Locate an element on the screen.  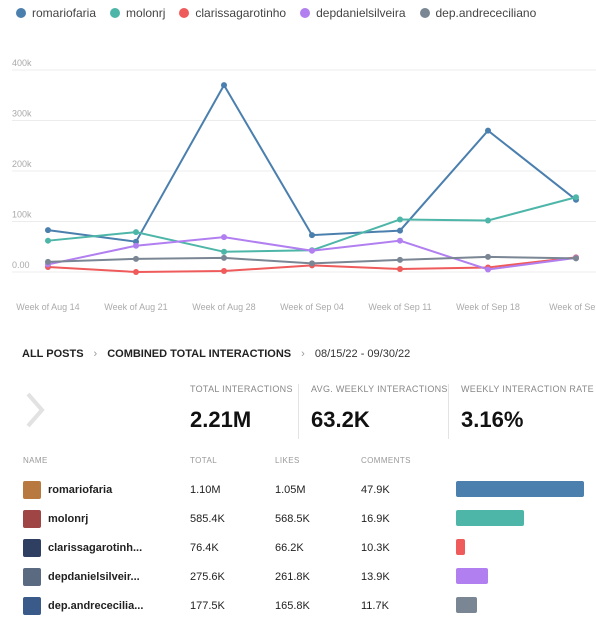
legend-label: molonrj is located at coordinates (146, 13).